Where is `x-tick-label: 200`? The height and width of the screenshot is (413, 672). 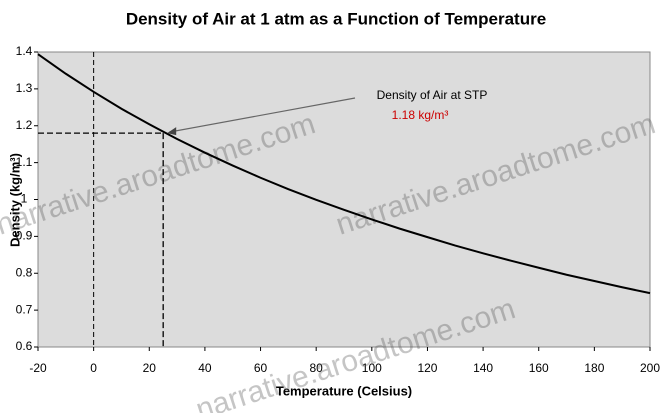 x-tick-label: 200 is located at coordinates (650, 368).